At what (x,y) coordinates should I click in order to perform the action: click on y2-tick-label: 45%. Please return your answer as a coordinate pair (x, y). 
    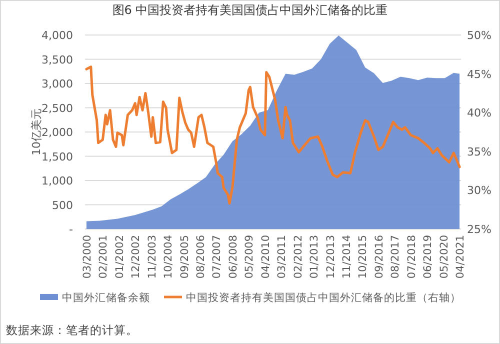
    Looking at the image, I should click on (479, 74).